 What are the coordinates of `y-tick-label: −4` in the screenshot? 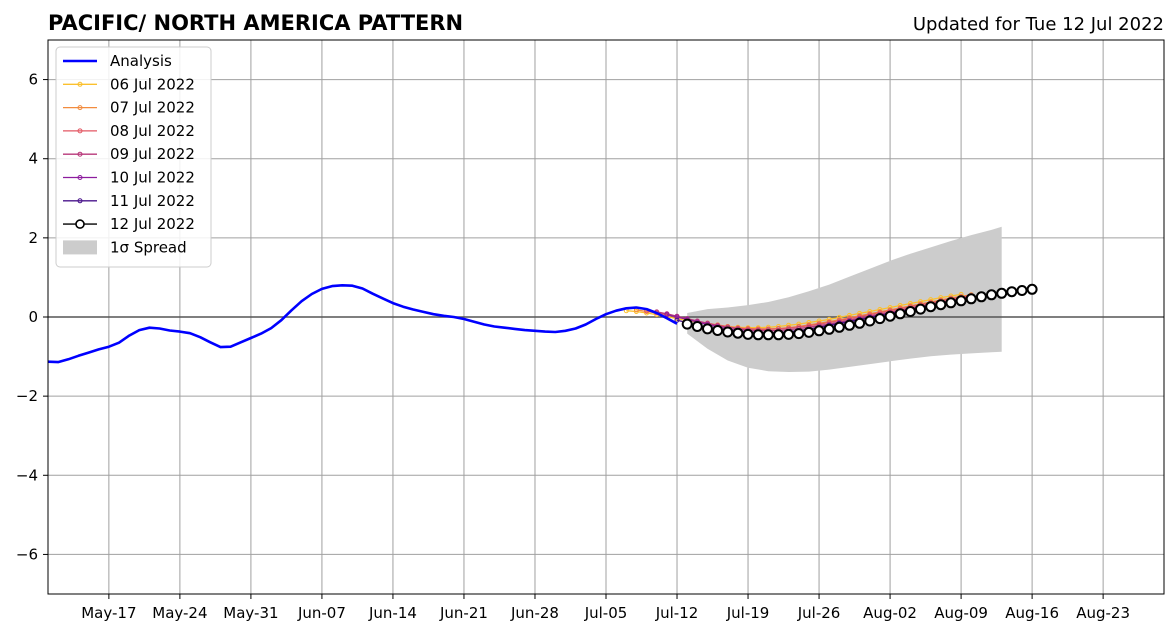 It's located at (27, 475).